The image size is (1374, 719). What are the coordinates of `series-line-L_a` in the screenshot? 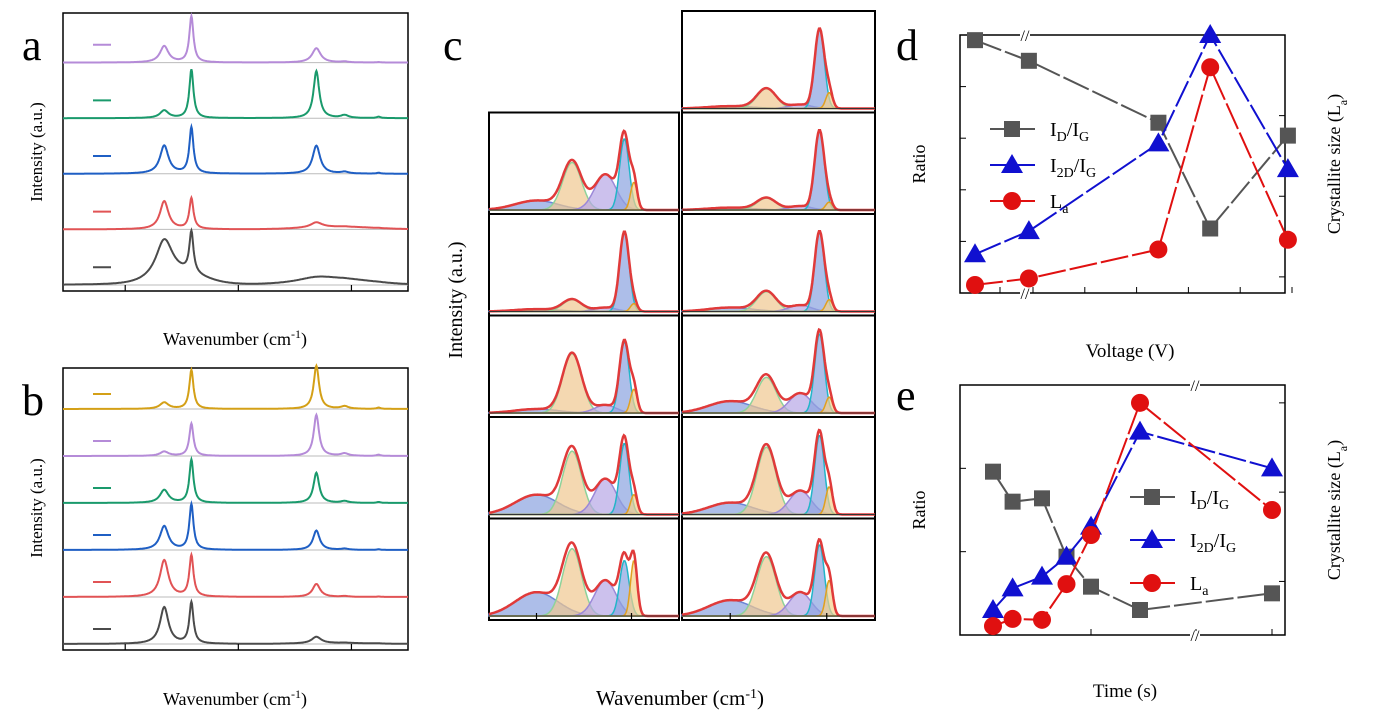 It's located at (1131, 175).